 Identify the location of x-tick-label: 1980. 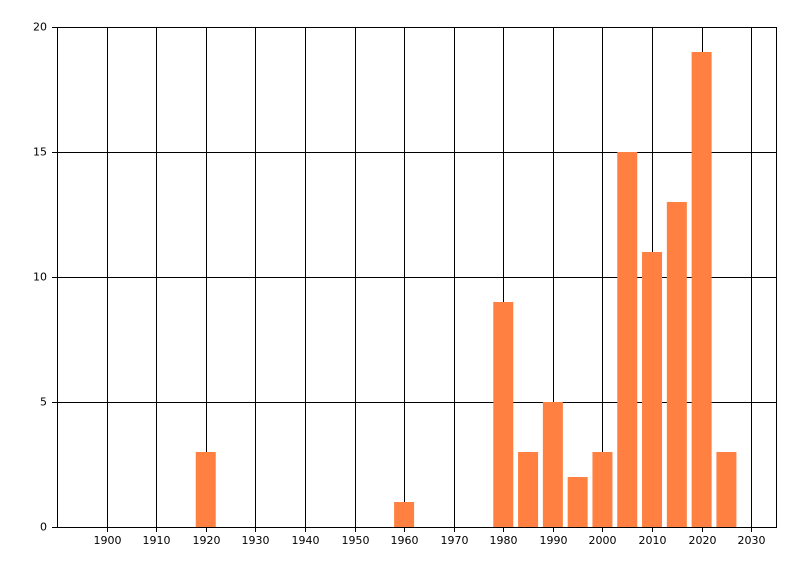
(504, 540).